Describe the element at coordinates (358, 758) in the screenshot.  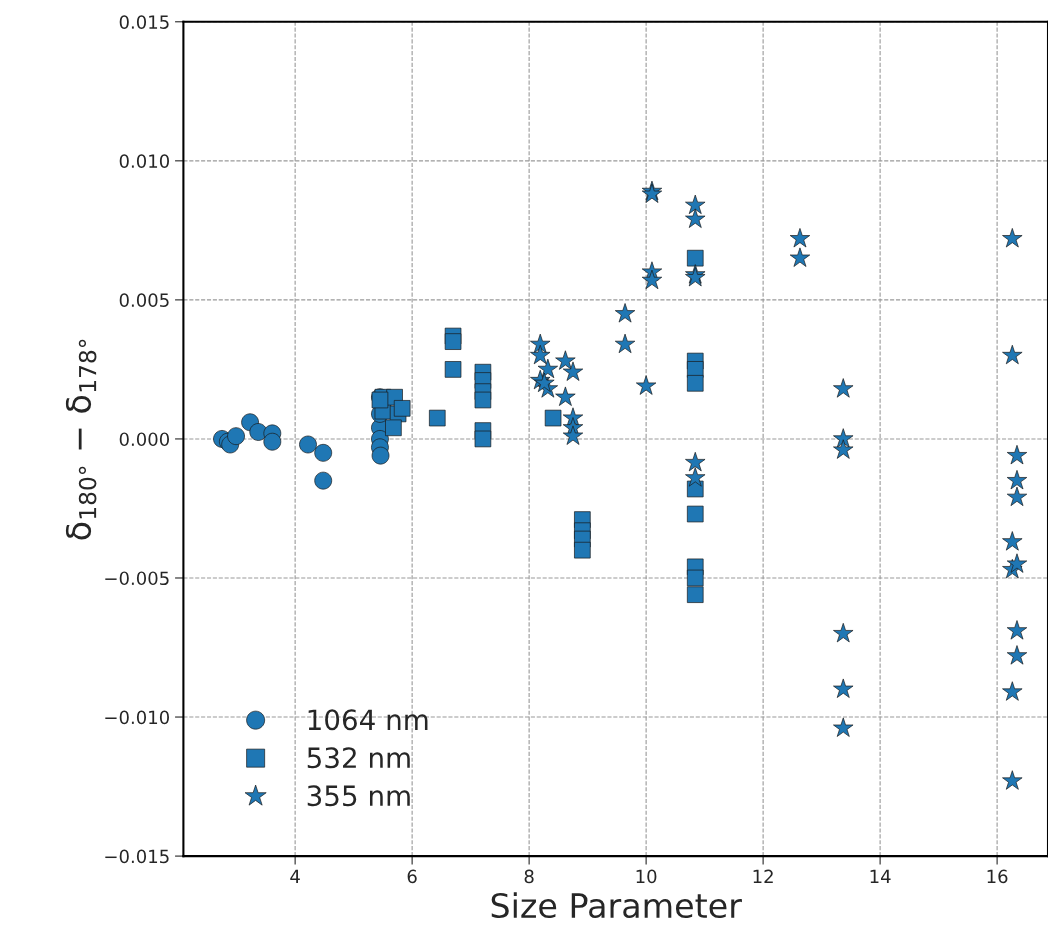
I see `legend-label: 532 nm` at that location.